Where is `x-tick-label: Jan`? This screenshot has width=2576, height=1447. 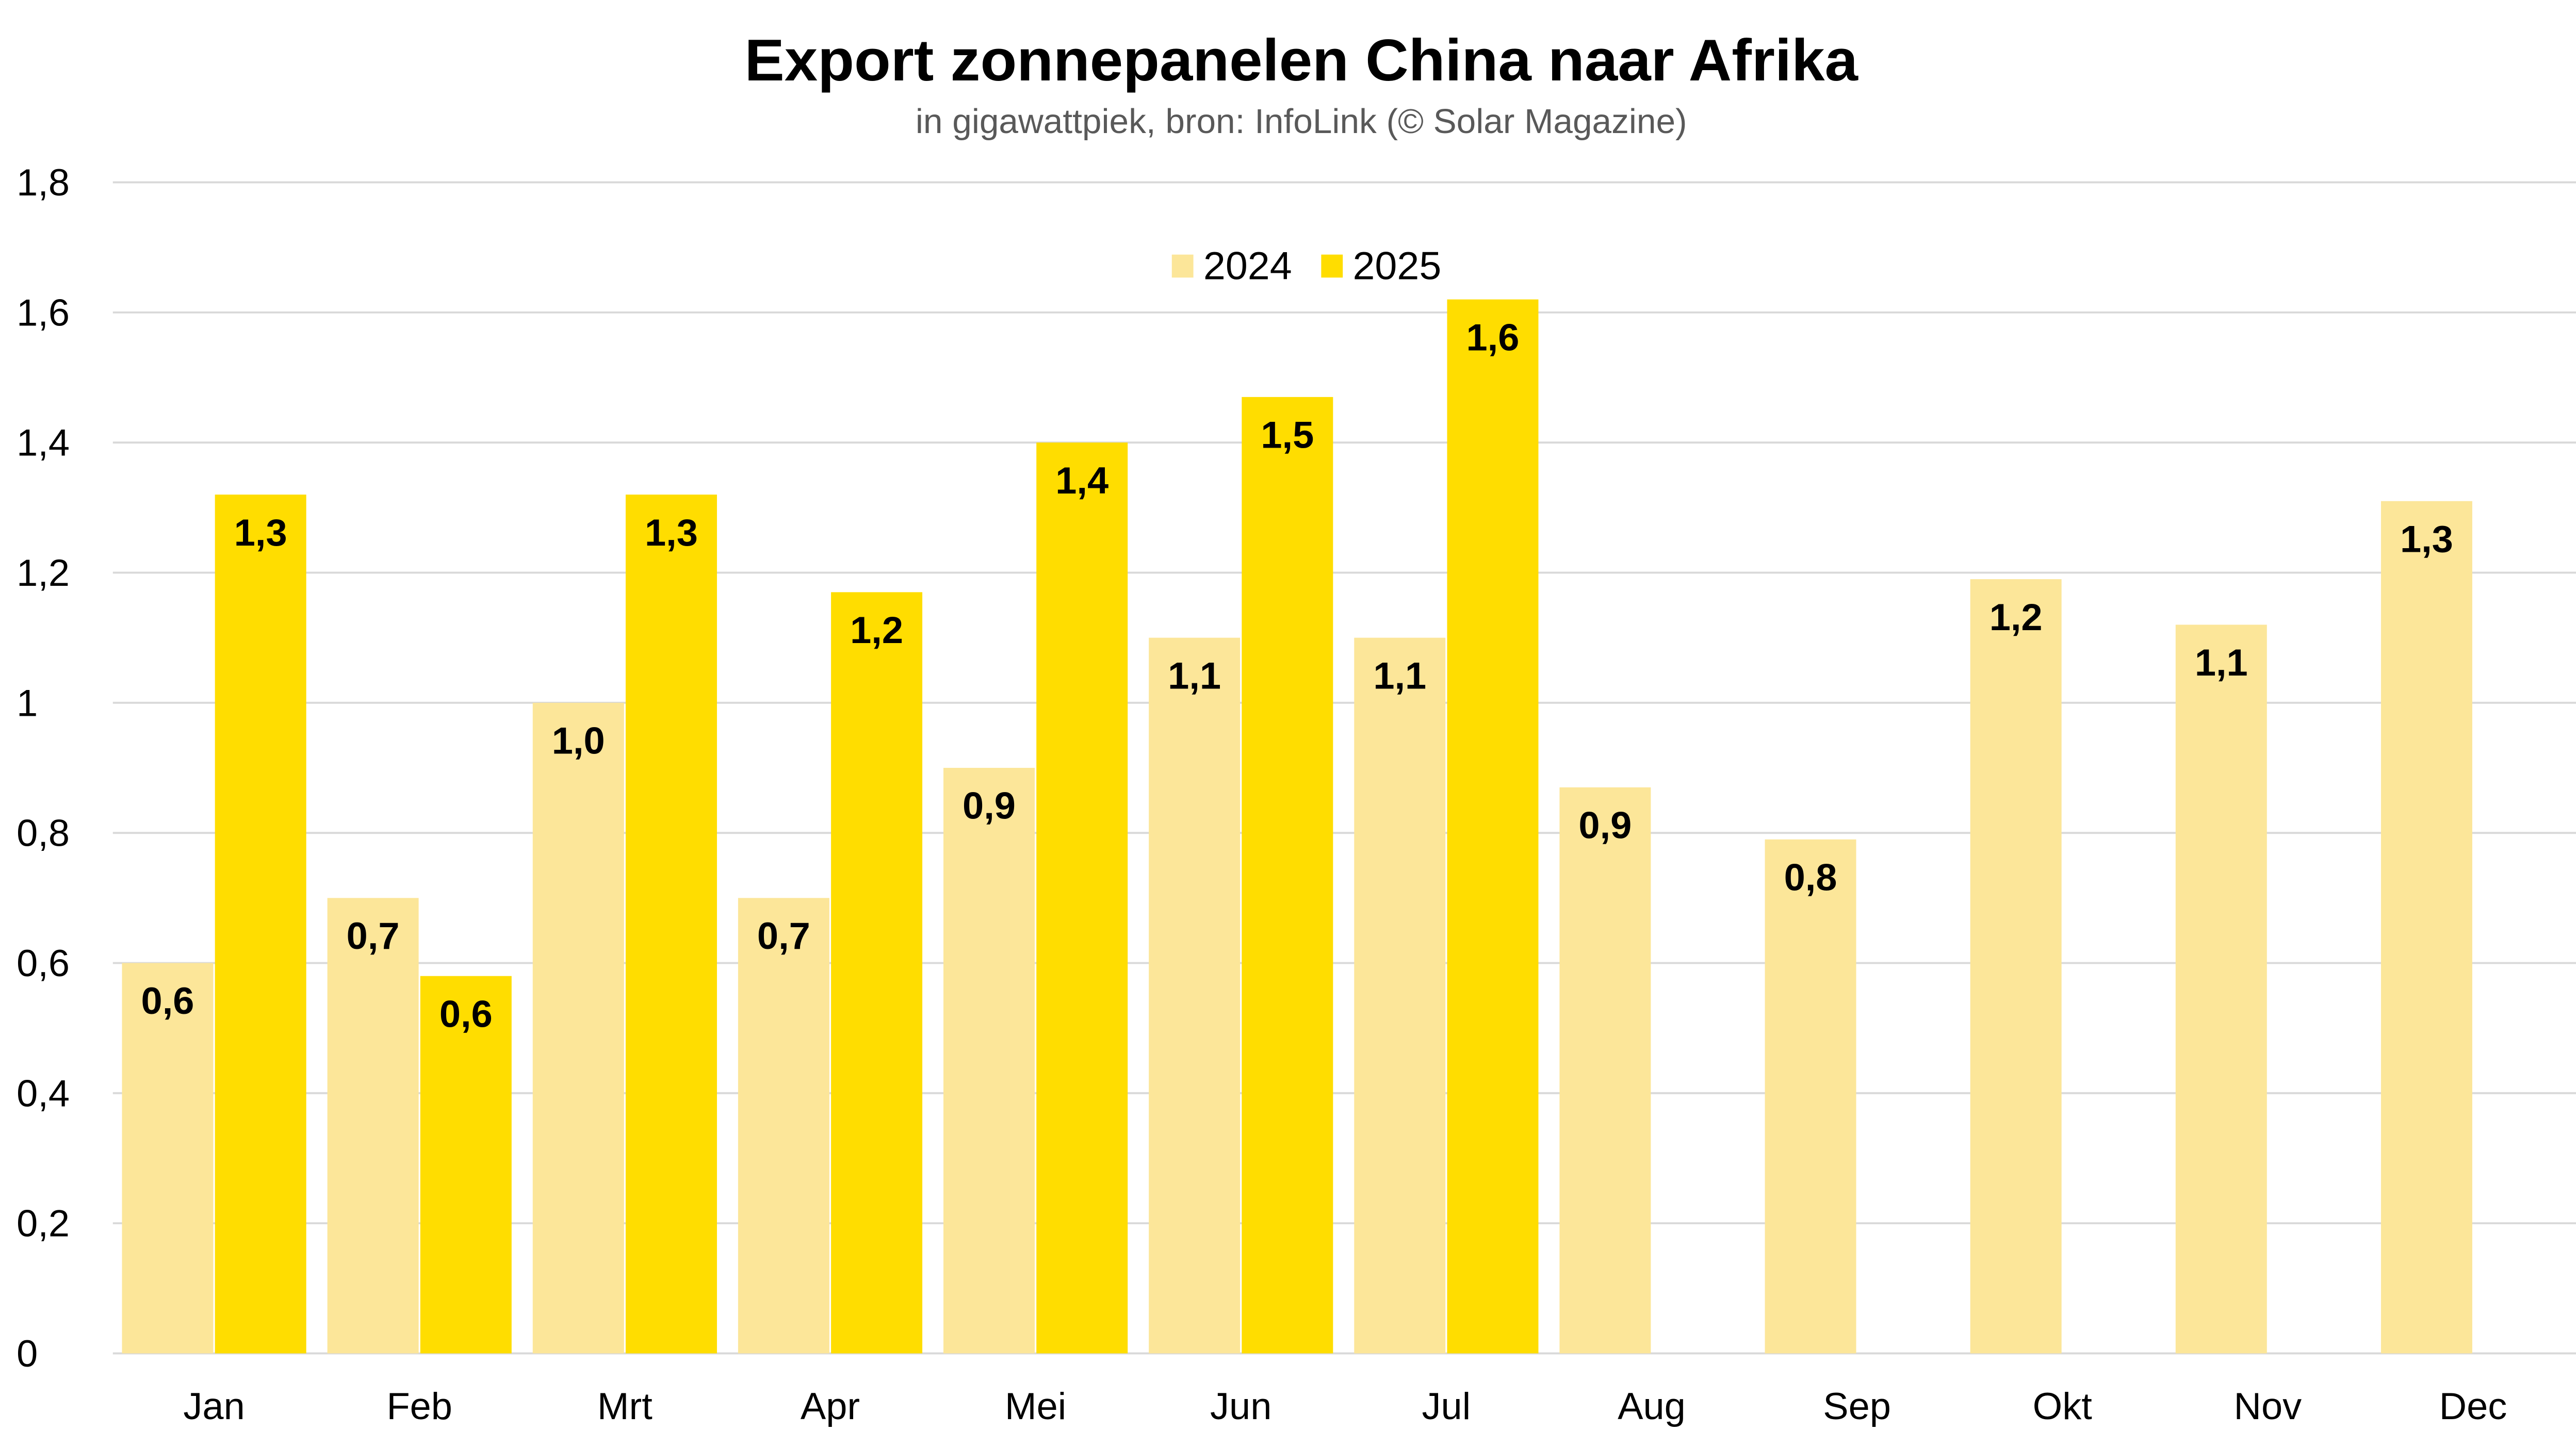 x-tick-label: Jan is located at coordinates (214, 1406).